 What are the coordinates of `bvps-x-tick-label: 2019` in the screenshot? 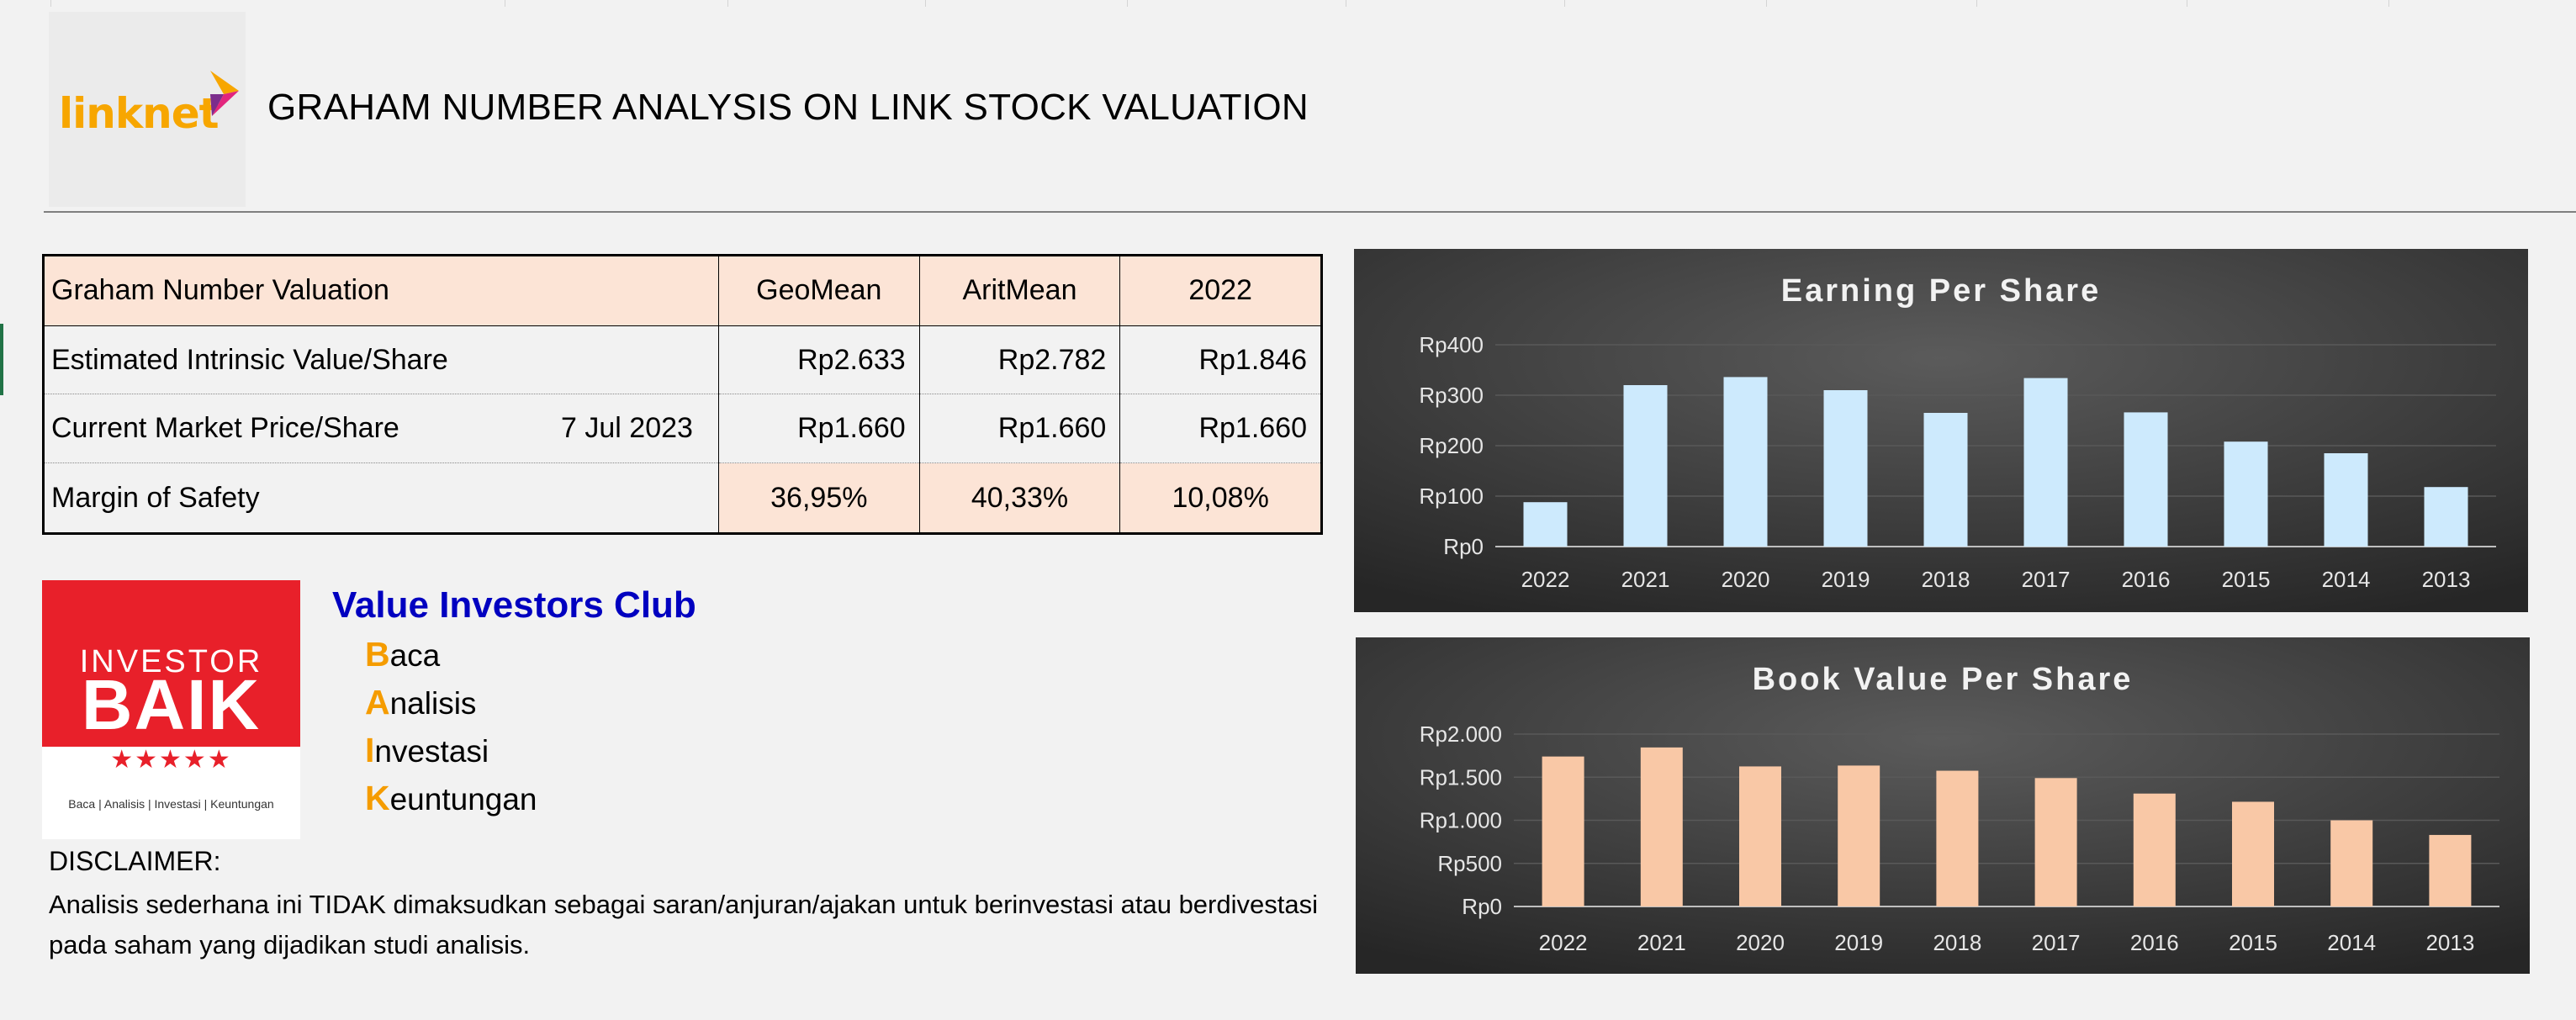 It's located at (1858, 942).